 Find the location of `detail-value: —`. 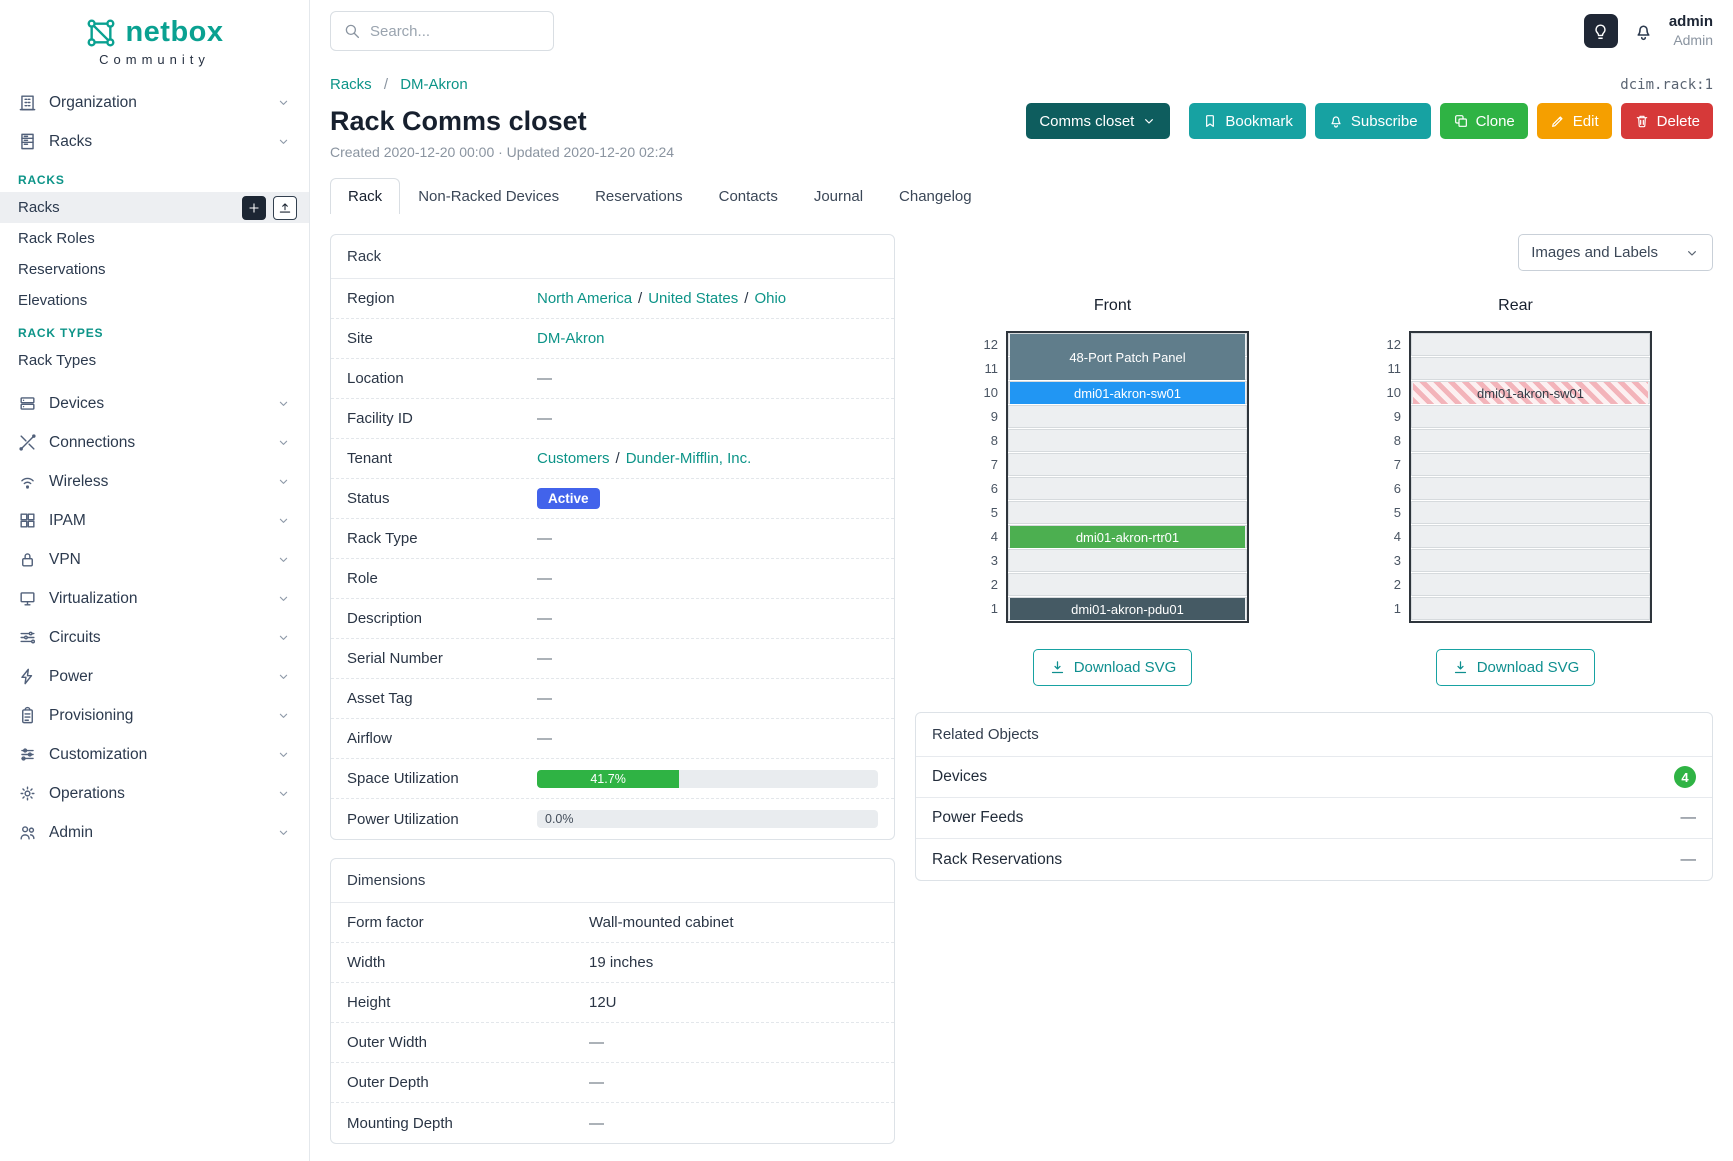

detail-value: — is located at coordinates (733, 1082).